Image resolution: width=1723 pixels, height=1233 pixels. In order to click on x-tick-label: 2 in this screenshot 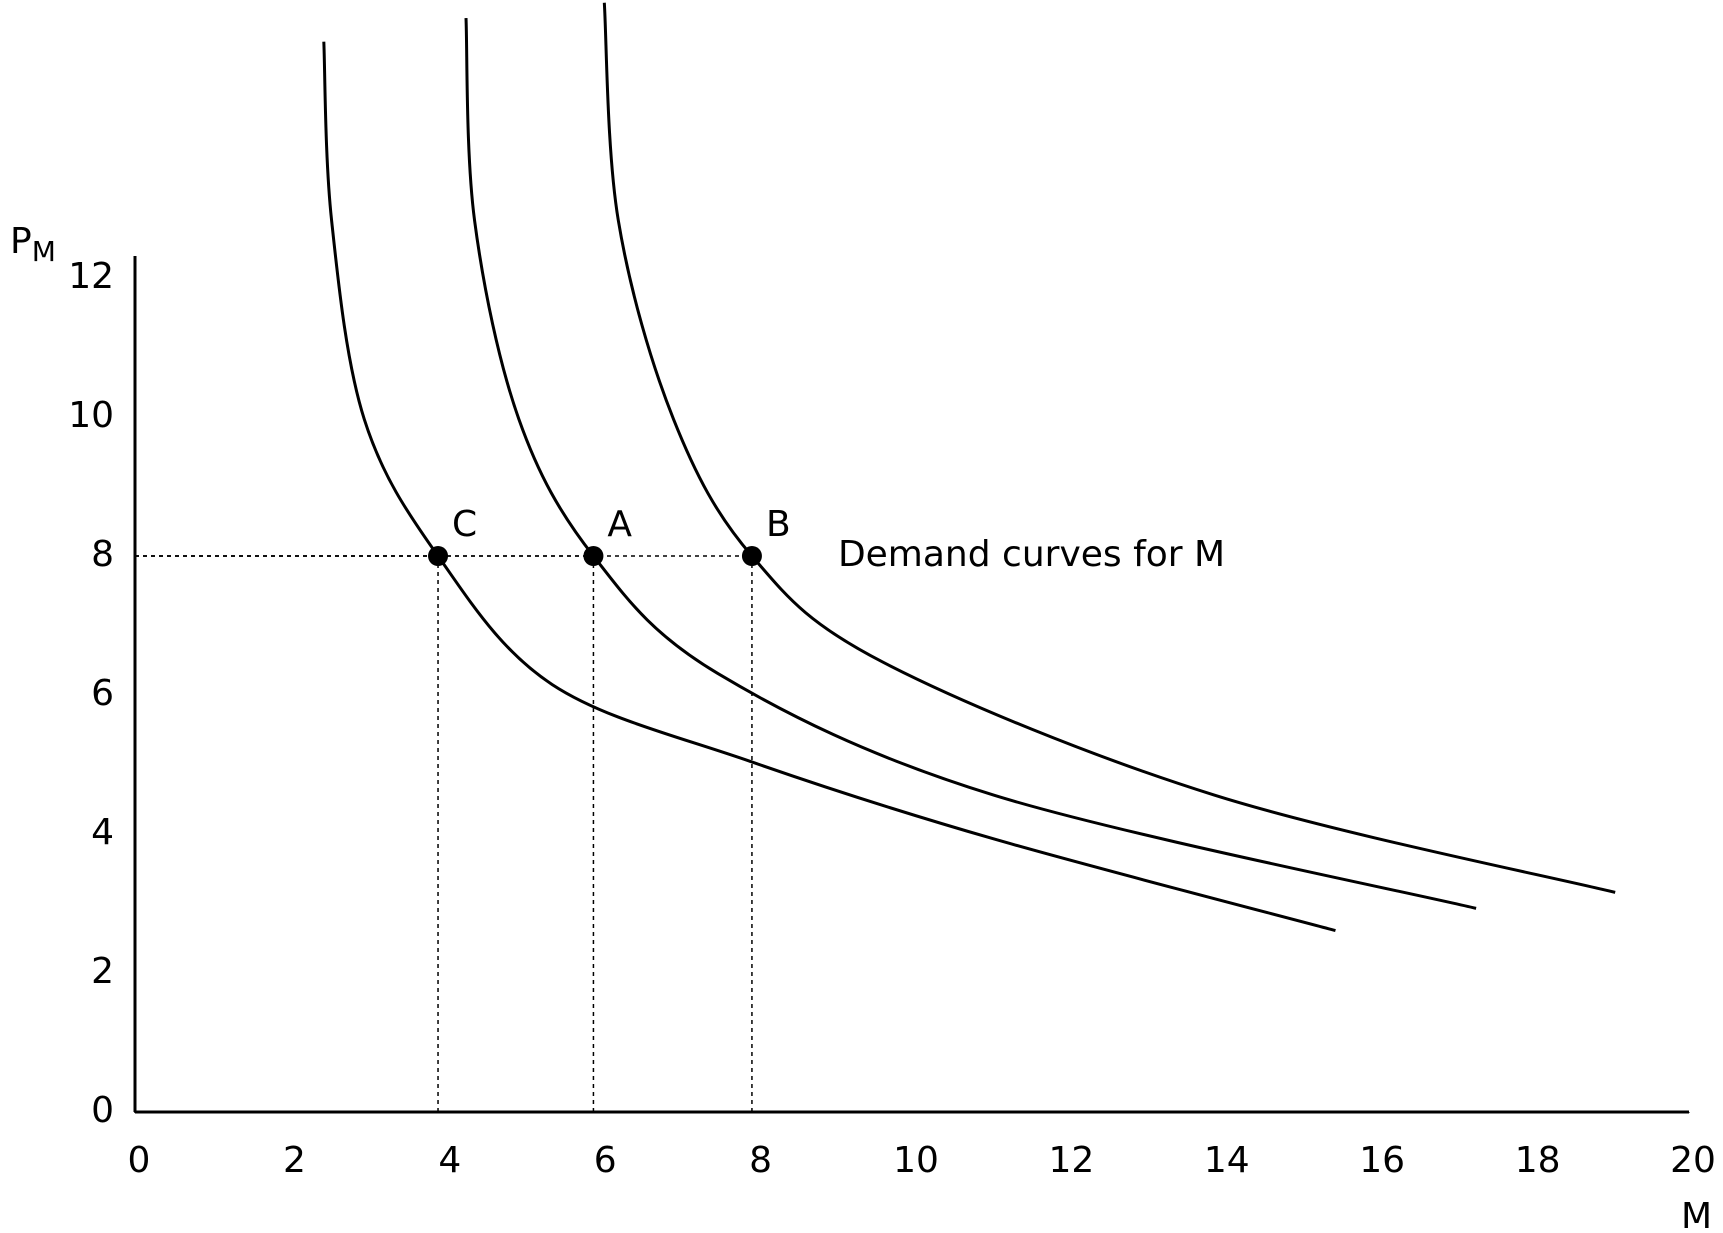, I will do `click(294, 1160)`.